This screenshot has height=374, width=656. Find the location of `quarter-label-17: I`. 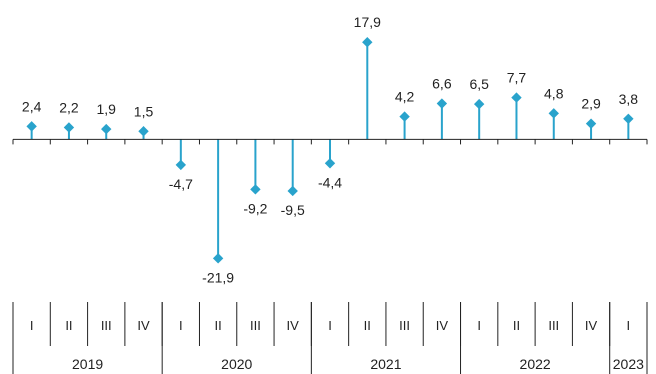

quarter-label-17: I is located at coordinates (629, 325).